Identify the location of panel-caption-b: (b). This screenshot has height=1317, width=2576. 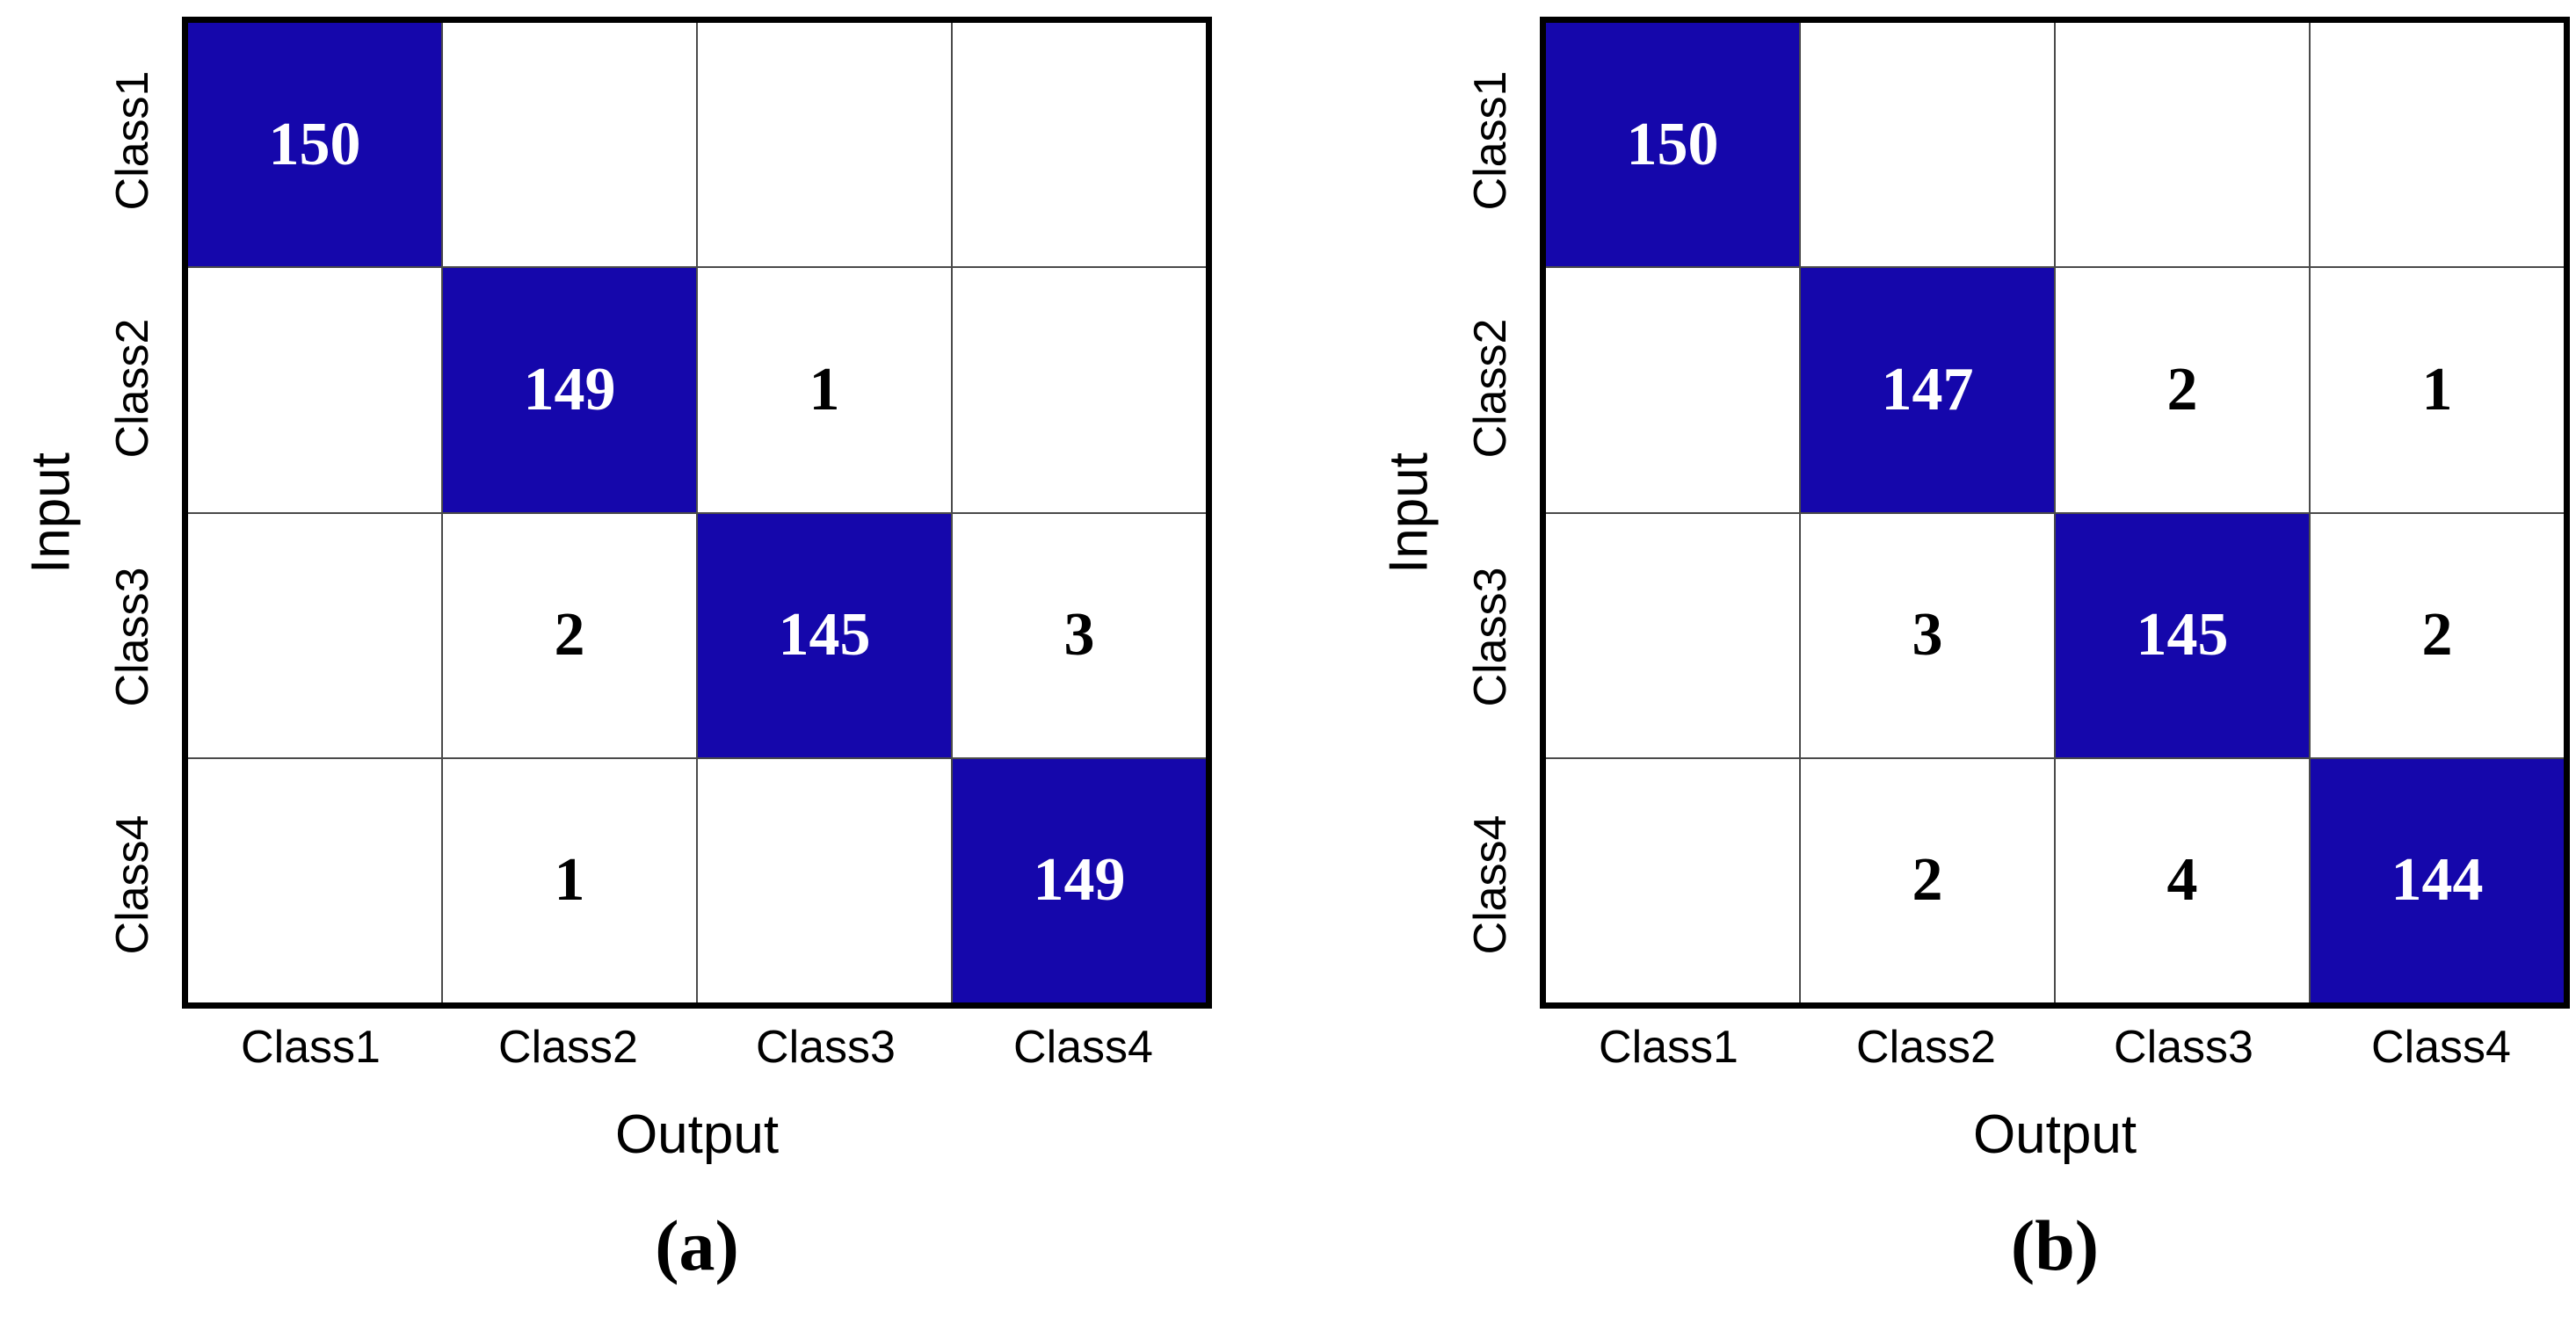
(2055, 1245).